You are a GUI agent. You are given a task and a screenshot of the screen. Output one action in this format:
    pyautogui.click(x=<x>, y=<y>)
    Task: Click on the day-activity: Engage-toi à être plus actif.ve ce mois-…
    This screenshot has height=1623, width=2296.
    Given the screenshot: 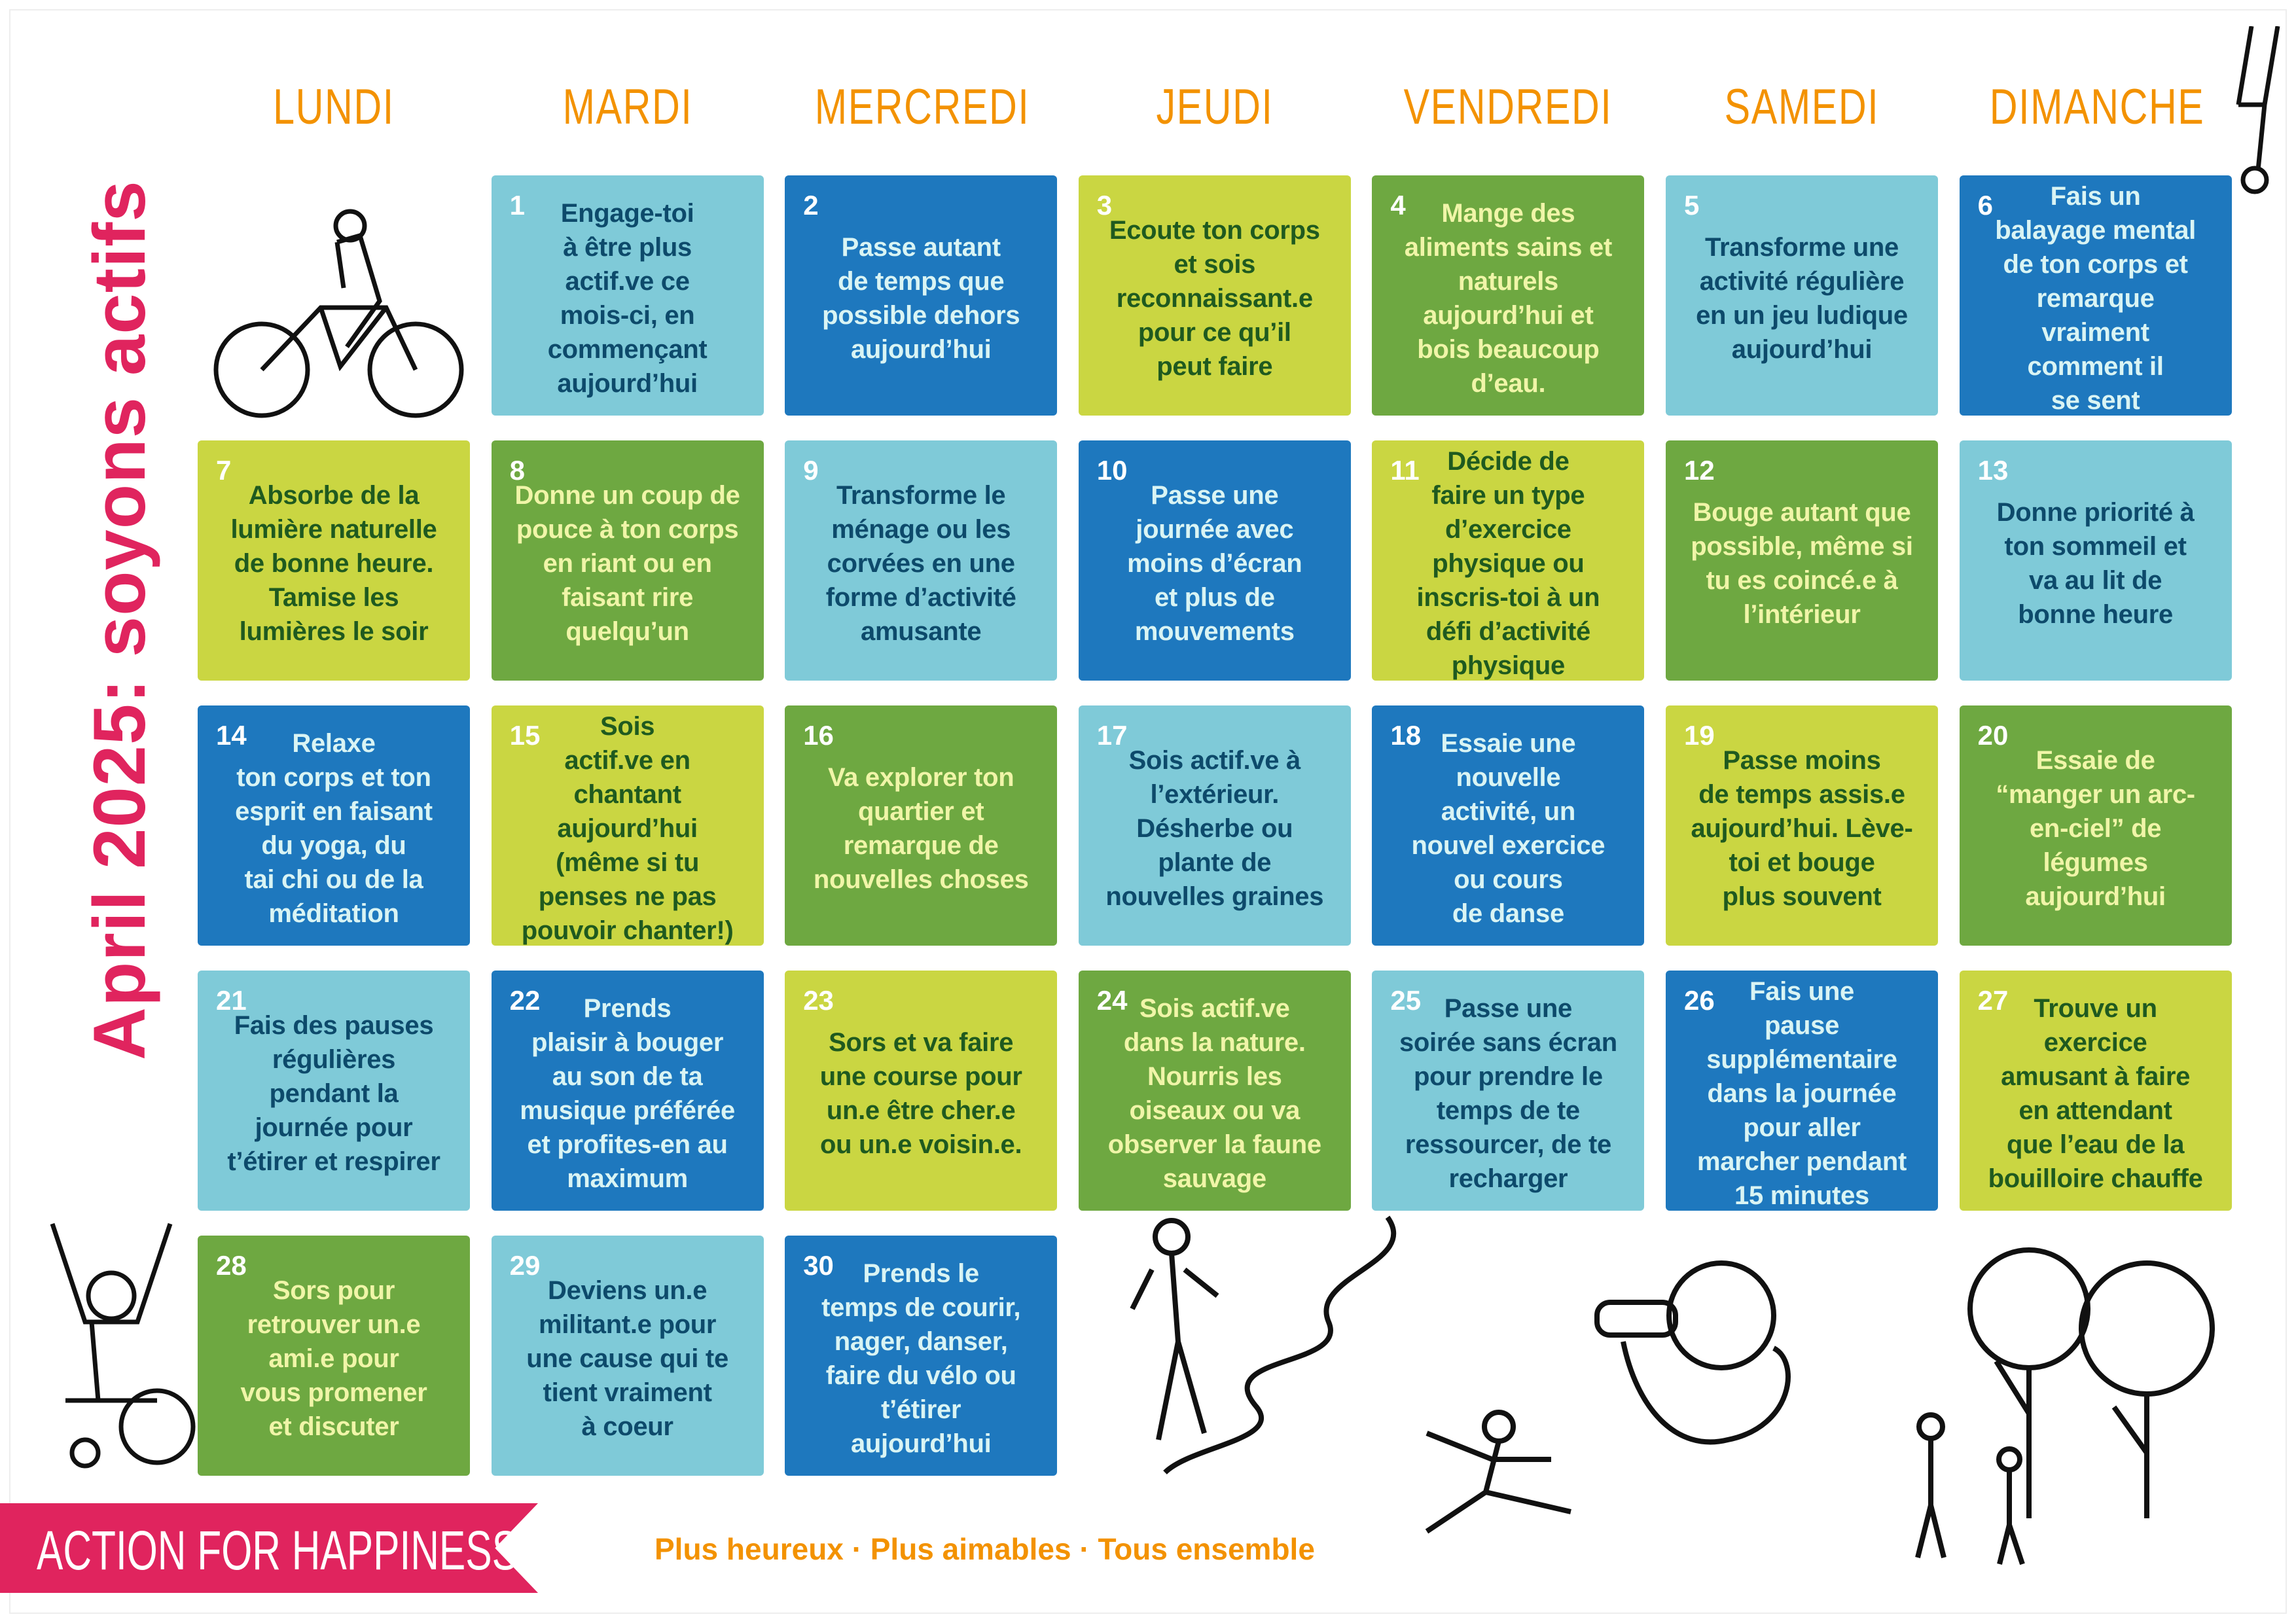 What is the action you would take?
    pyautogui.click(x=627, y=298)
    